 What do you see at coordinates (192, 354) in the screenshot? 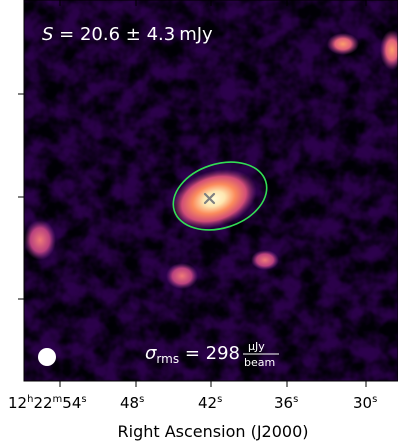
I see `svg-text: σrms = 298` at bounding box center [192, 354].